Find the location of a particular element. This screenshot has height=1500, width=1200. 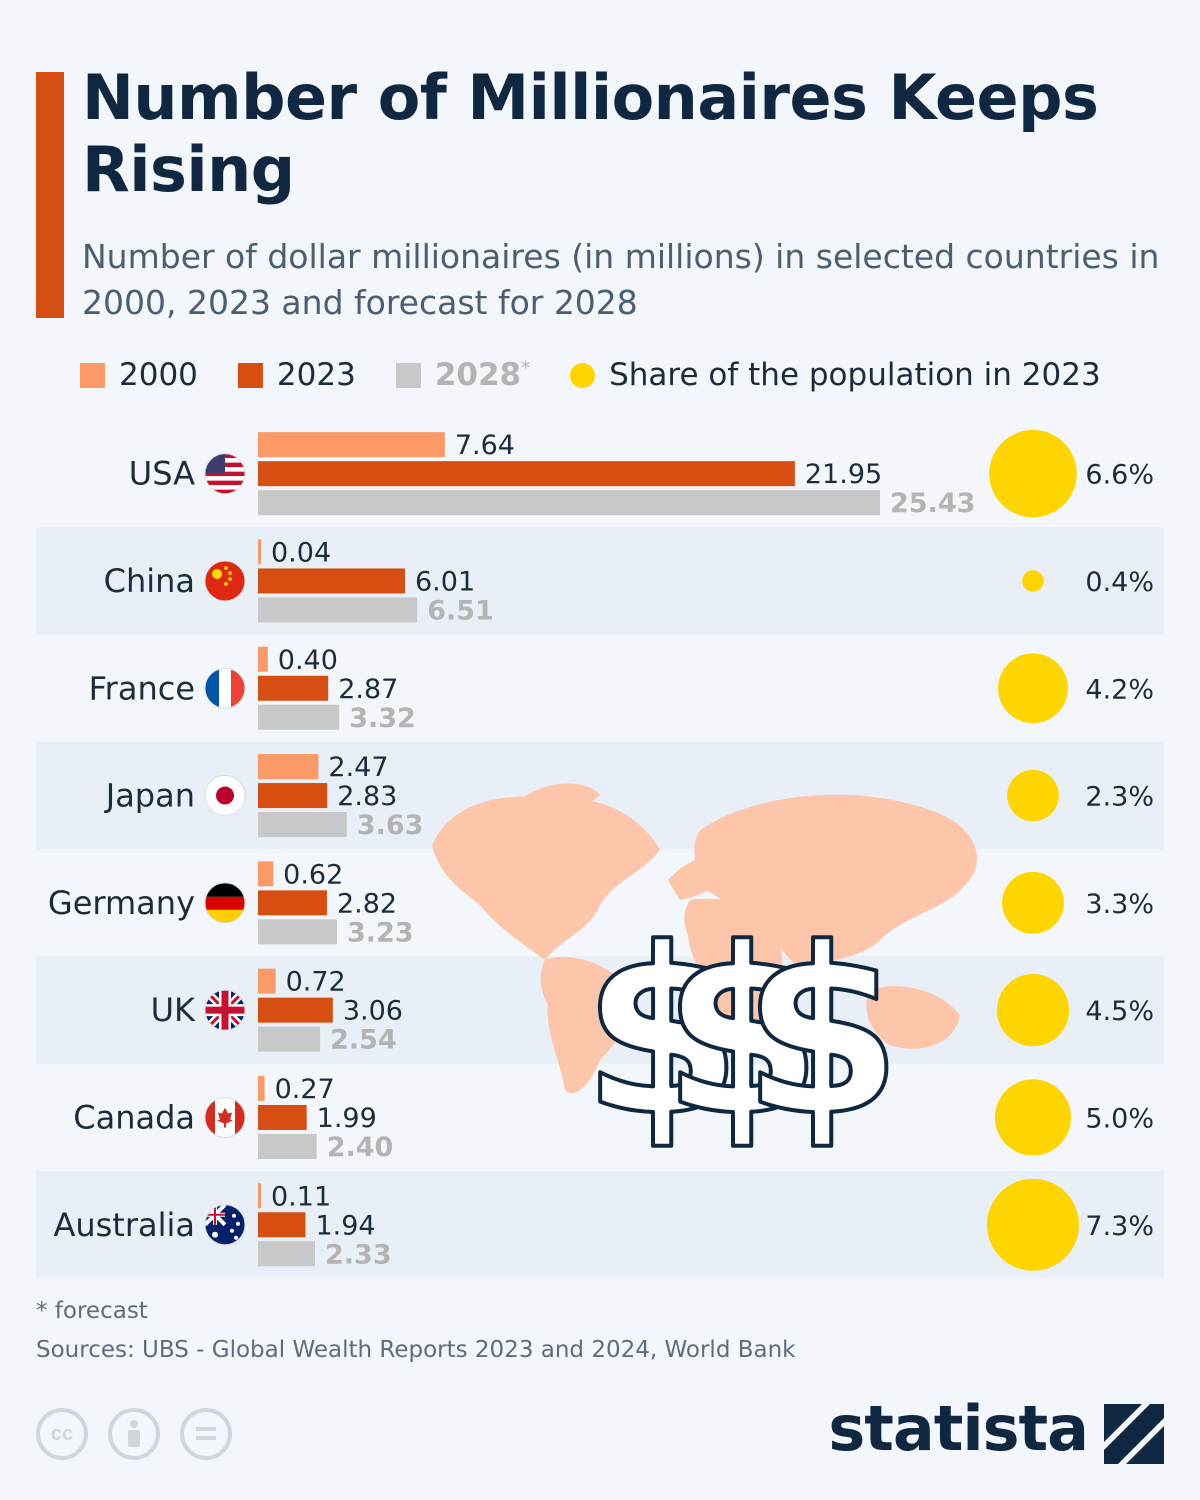

country-label: Canada is located at coordinates (134, 1117).